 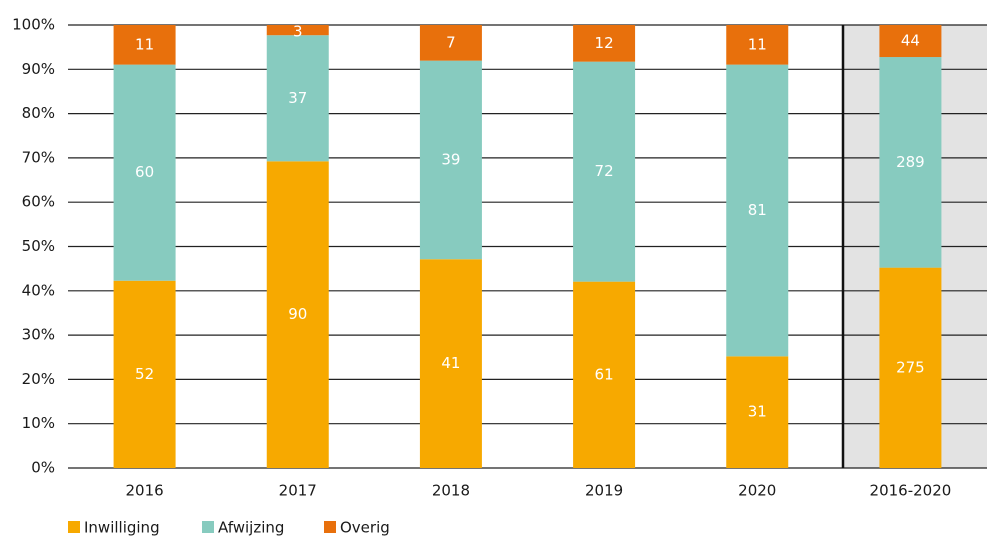 I want to click on data-label: 7, so click(x=451, y=42).